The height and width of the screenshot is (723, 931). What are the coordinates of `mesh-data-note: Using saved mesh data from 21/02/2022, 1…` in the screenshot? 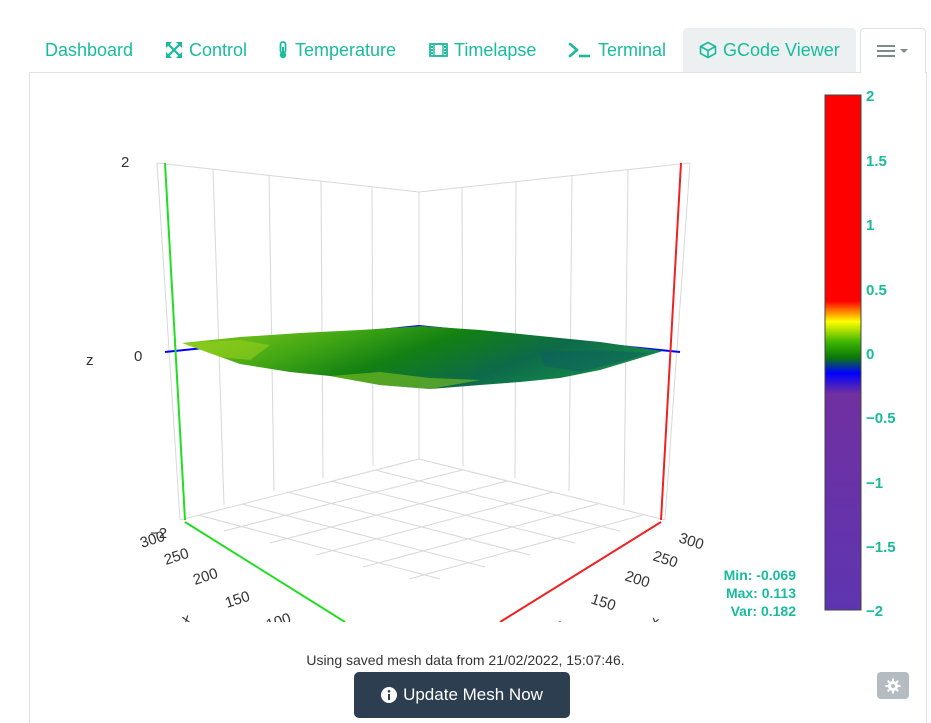 It's located at (465, 660).